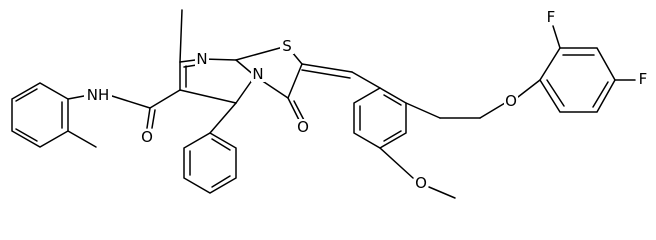  What do you see at coordinates (98, 95) in the screenshot?
I see `atom-label: NH` at bounding box center [98, 95].